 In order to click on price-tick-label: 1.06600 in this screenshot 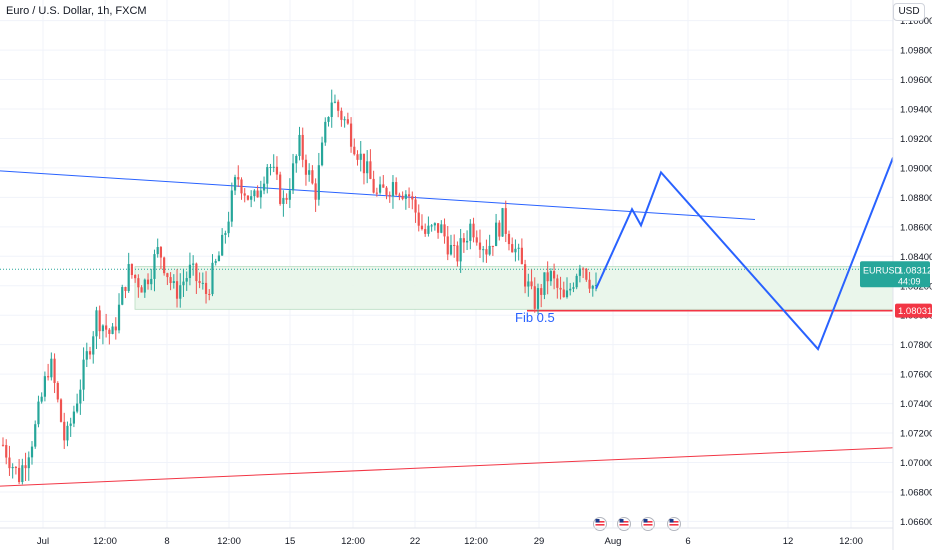, I will do `click(916, 522)`.